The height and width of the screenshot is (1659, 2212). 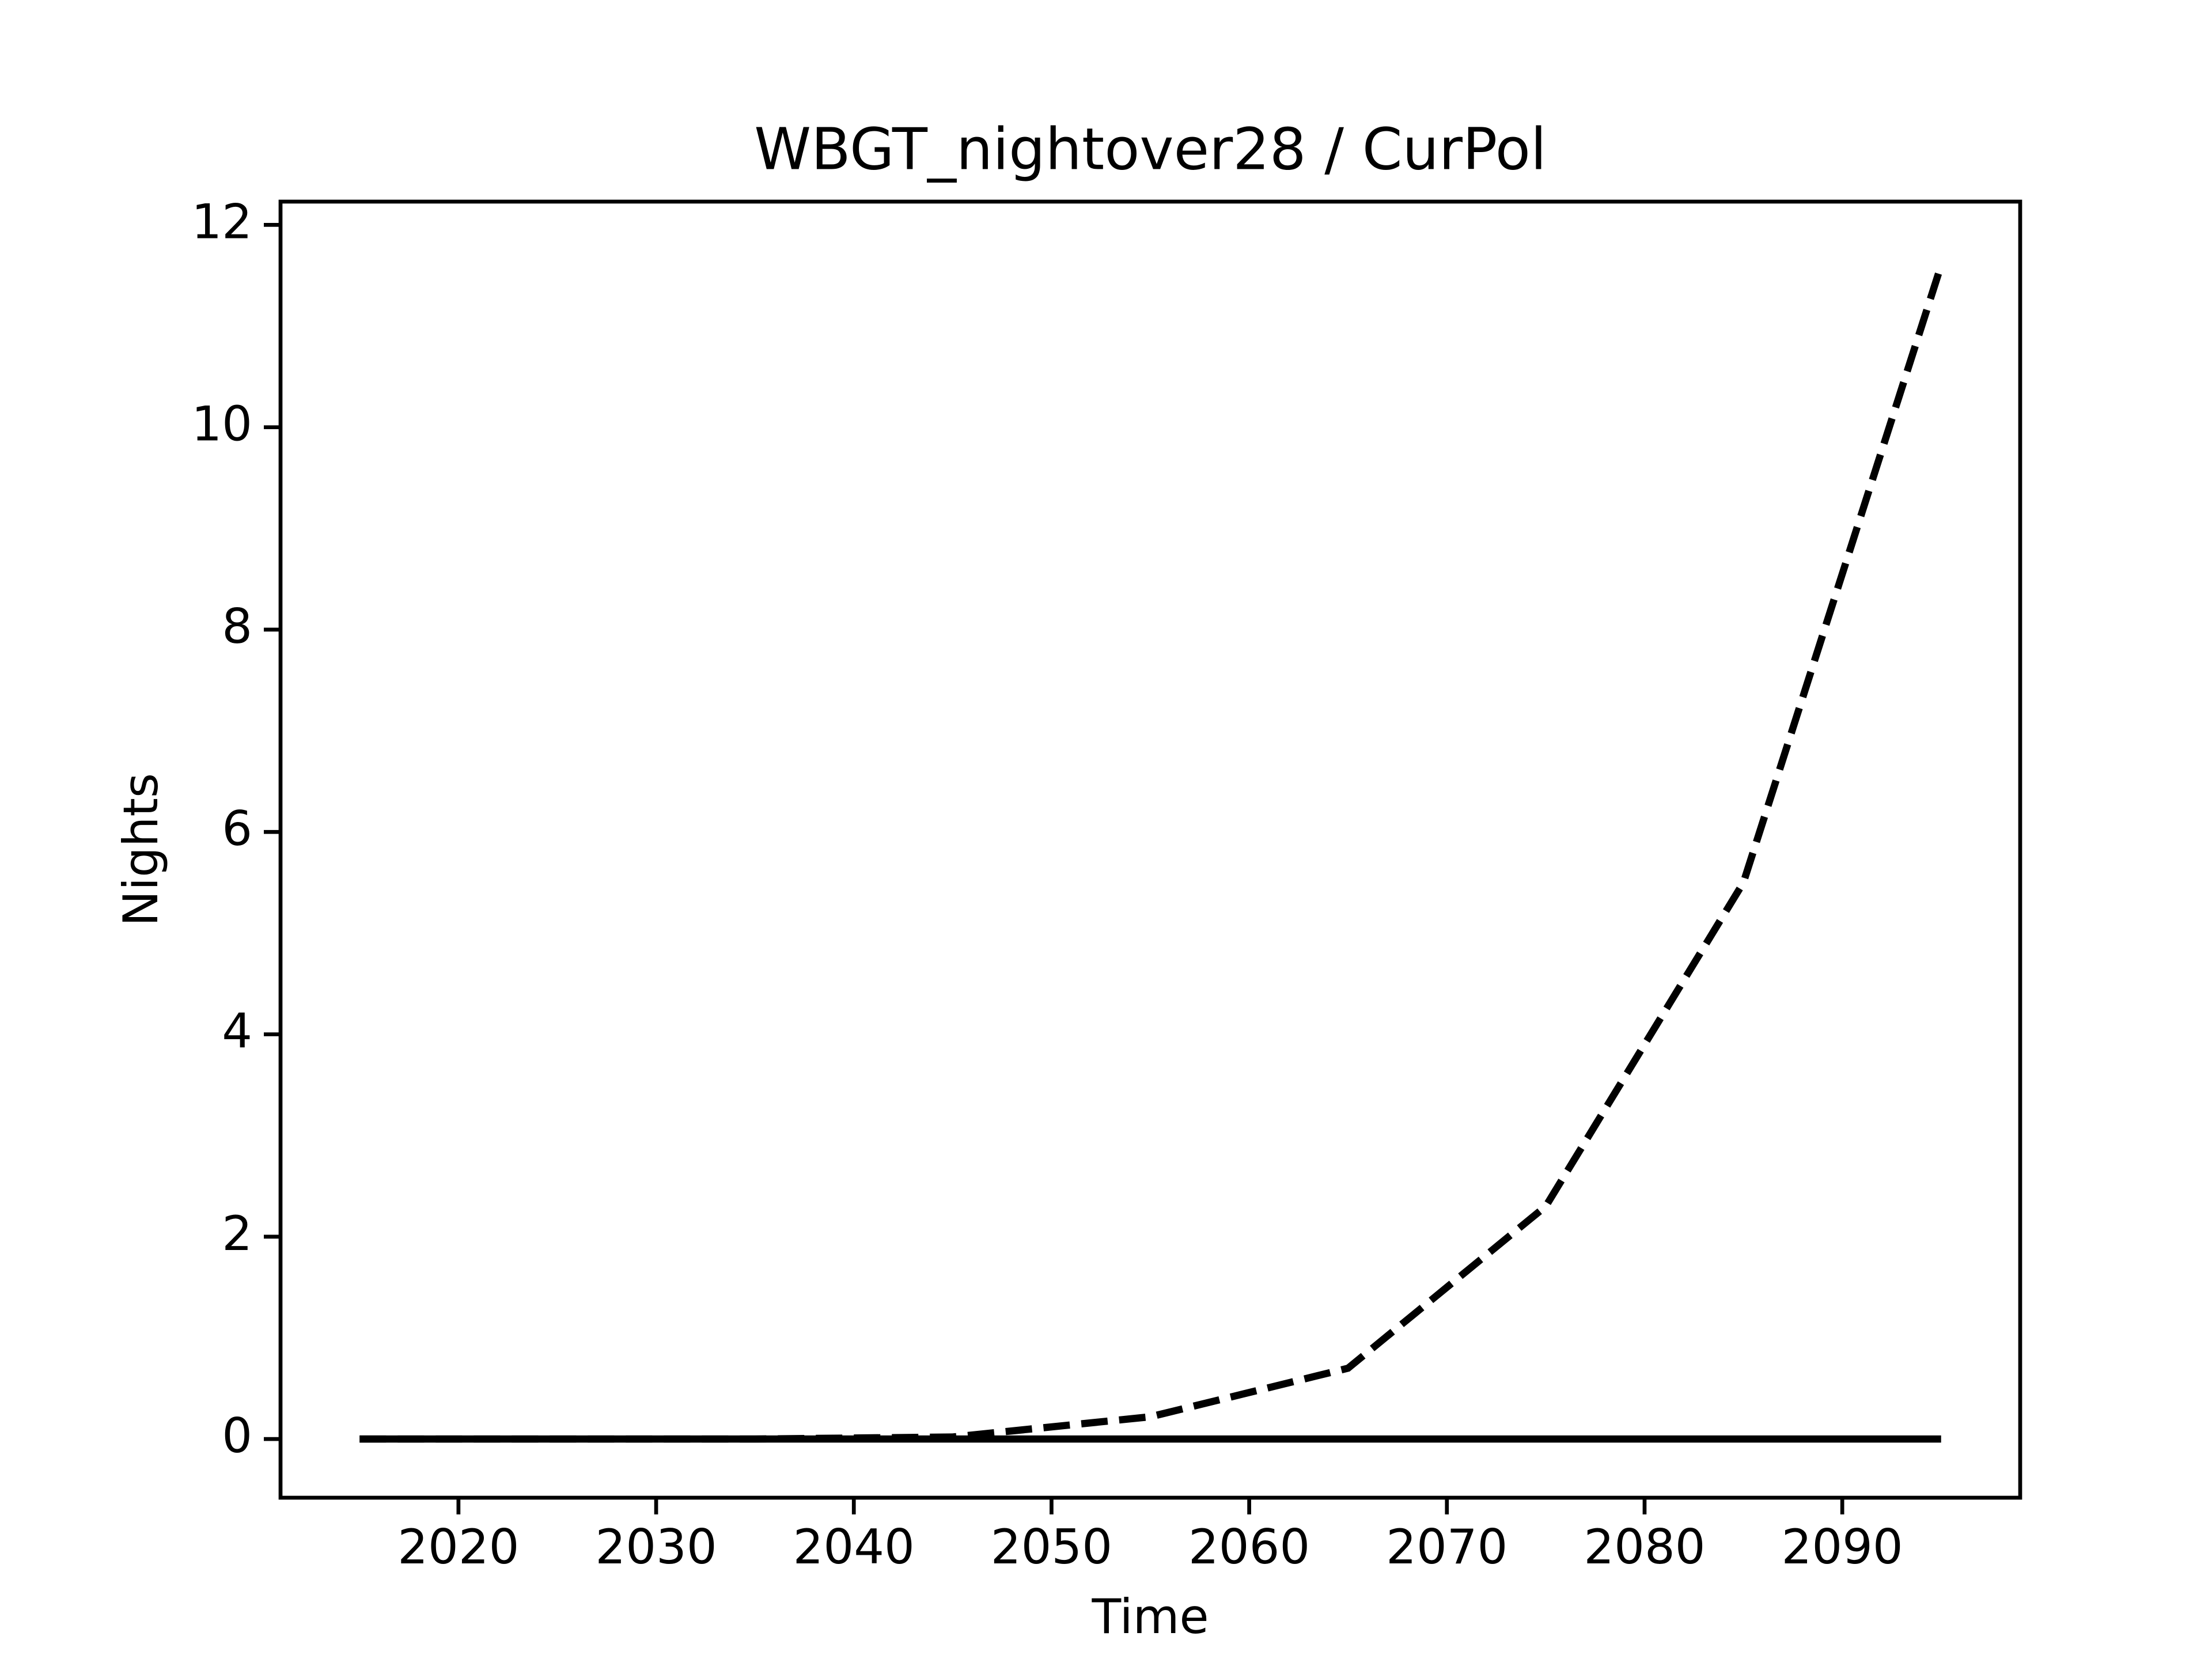 I want to click on y-tick-label: 10, so click(x=221, y=424).